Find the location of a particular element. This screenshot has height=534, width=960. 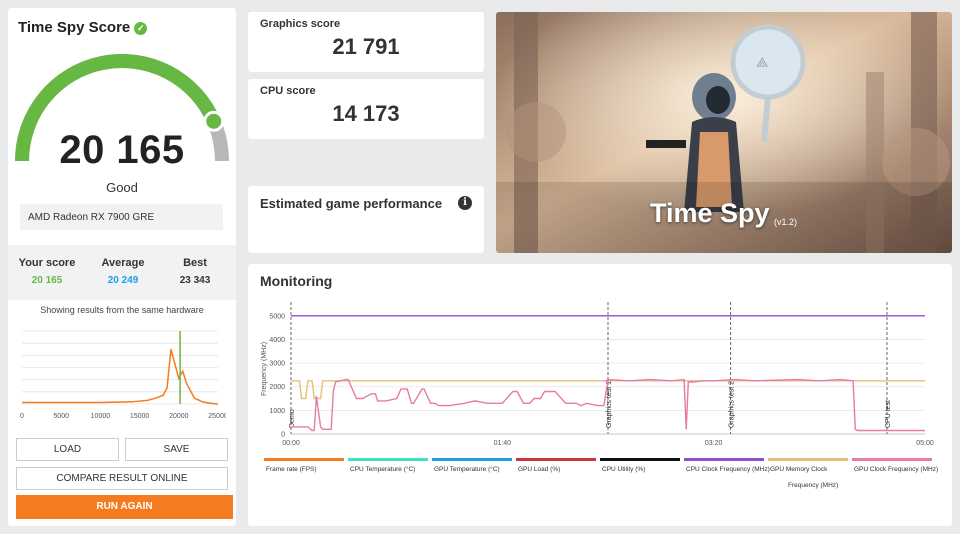

histogram-tick-label: 25000 is located at coordinates (217, 416).